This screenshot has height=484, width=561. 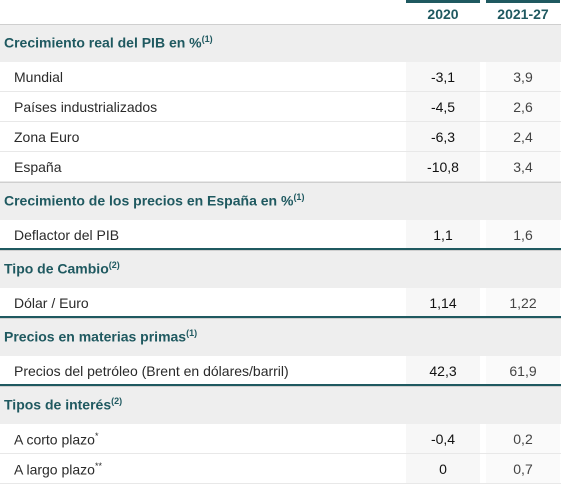 What do you see at coordinates (108, 42) in the screenshot?
I see `section-title: Crecimiento real del PIB en %(1)` at bounding box center [108, 42].